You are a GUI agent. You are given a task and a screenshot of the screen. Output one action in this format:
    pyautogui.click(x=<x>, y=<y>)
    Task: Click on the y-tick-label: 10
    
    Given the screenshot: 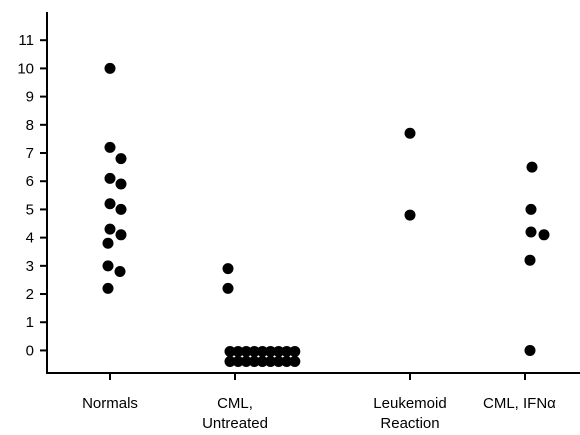 What is the action you would take?
    pyautogui.click(x=25, y=68)
    